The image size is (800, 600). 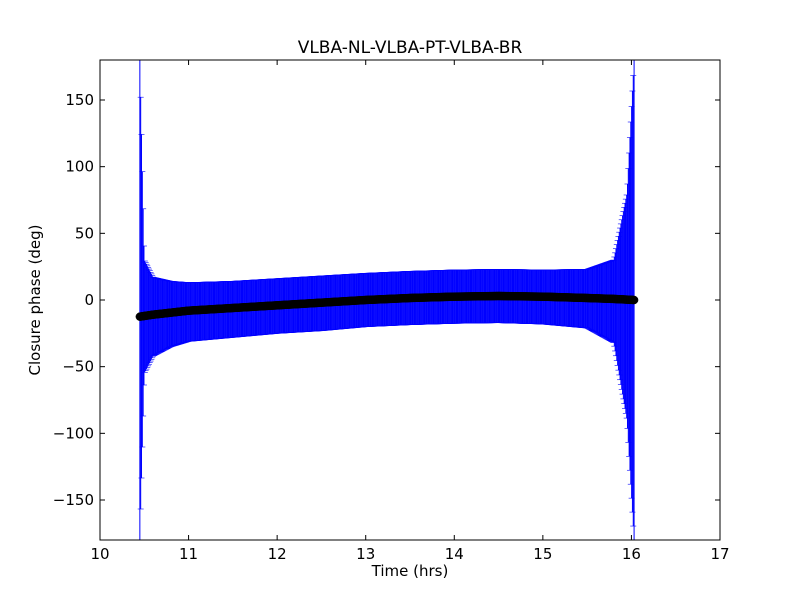 I want to click on y-tick-label: 150, so click(x=79, y=100).